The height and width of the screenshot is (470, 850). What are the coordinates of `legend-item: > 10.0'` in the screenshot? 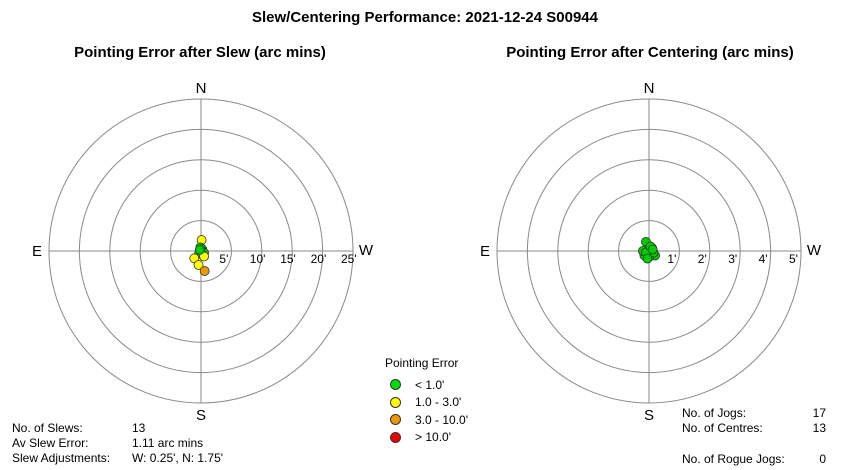 It's located at (426, 438).